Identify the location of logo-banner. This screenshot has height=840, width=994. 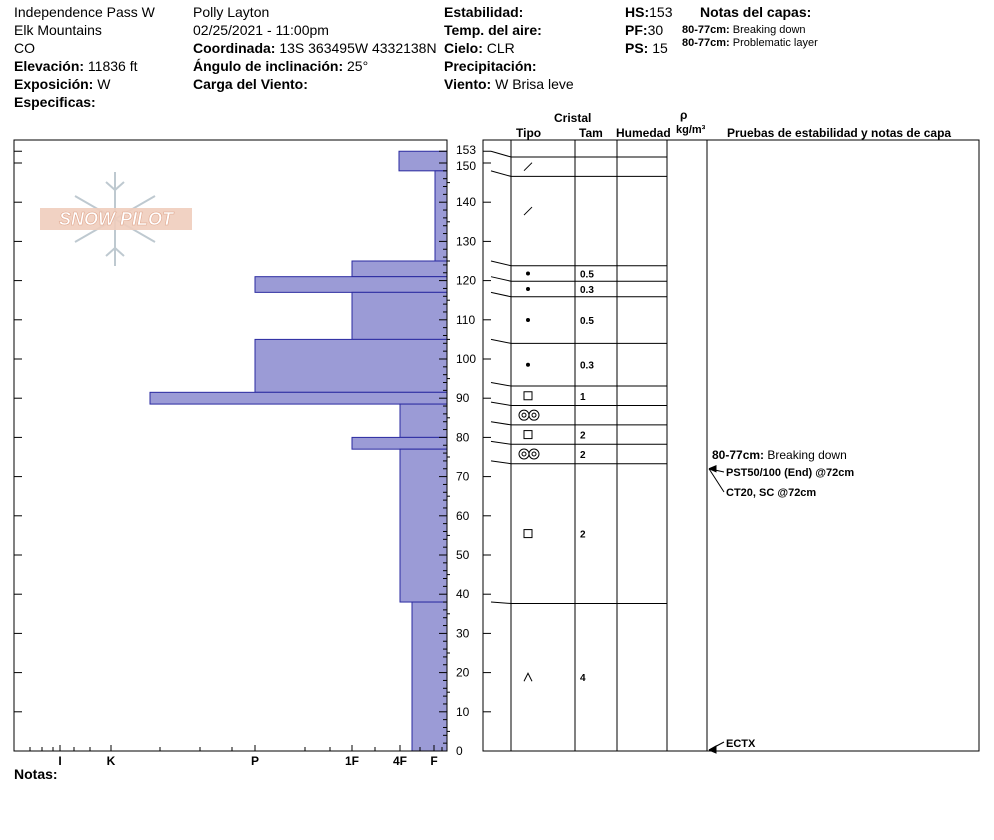
(116, 219).